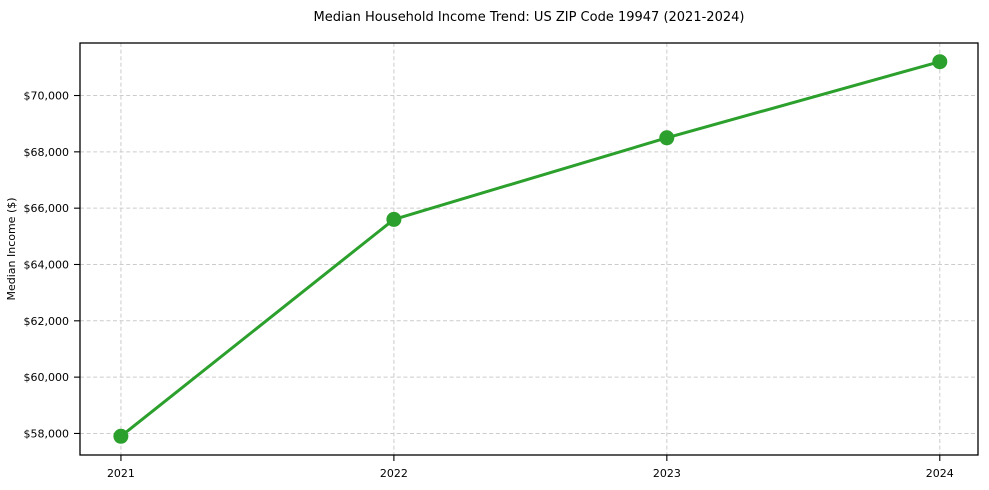 Image resolution: width=989 pixels, height=490 pixels. Describe the element at coordinates (940, 473) in the screenshot. I see `x-tick-label: 2024` at that location.